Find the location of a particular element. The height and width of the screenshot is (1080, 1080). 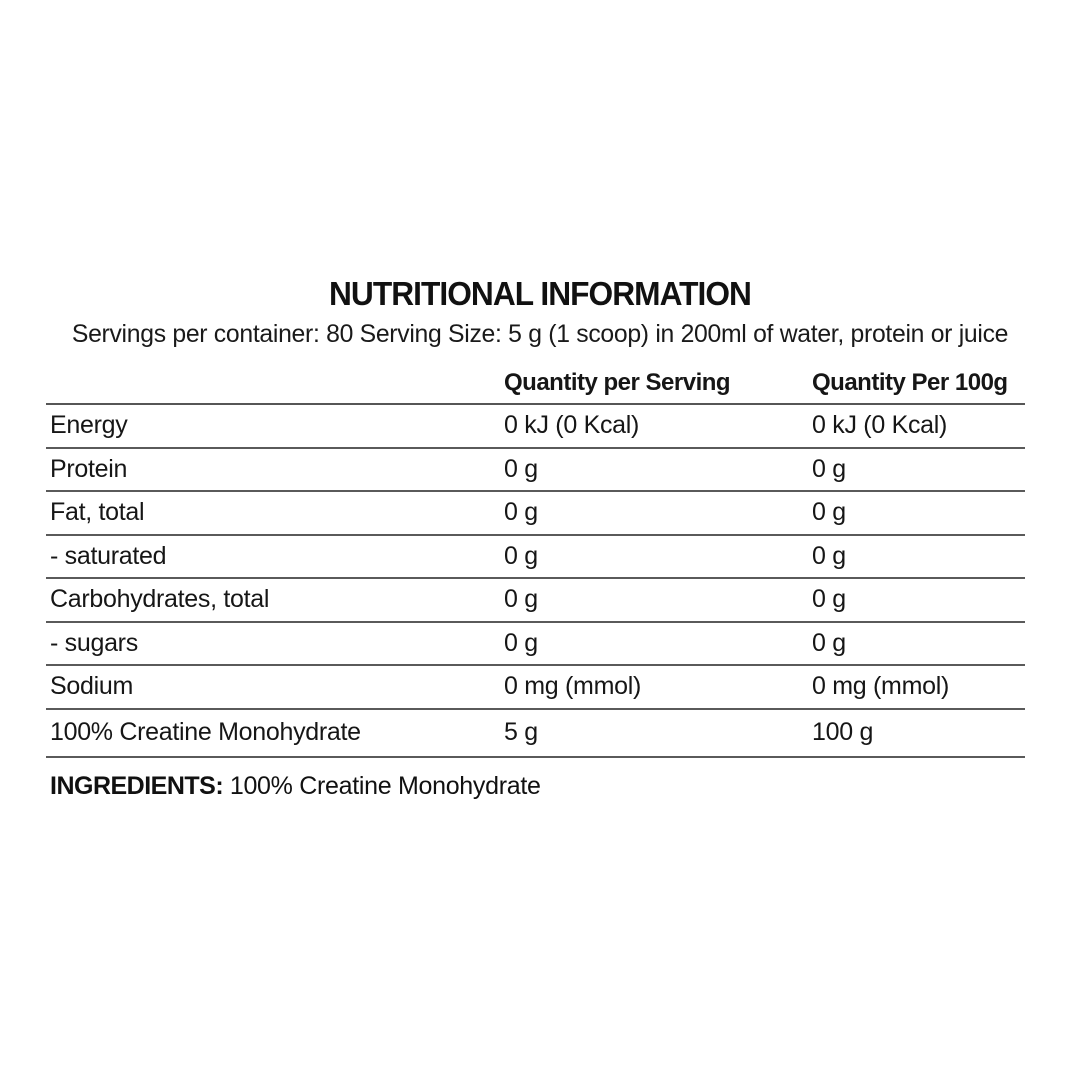

table-row: 100% Creatine Monohydrate 5 g 100 g is located at coordinates (535, 734).